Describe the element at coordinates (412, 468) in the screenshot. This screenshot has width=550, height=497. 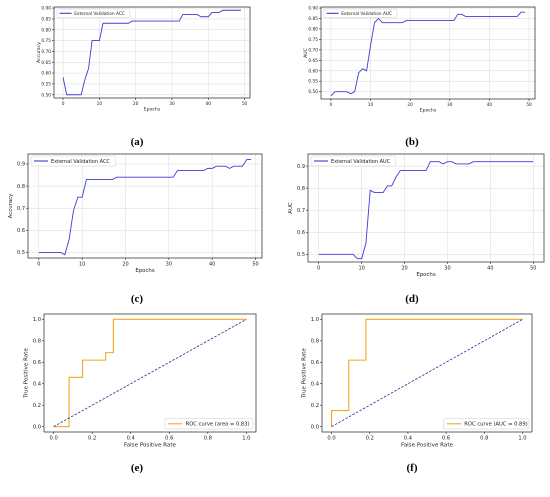
I see `caption-f: (f)` at that location.